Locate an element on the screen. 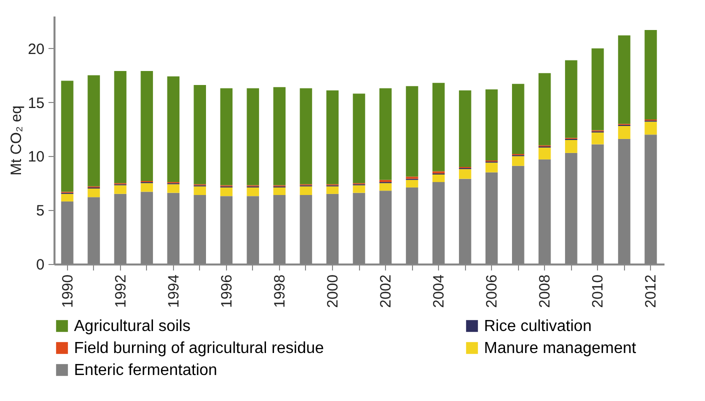 The width and height of the screenshot is (705, 401). y-tick-label: 20 is located at coordinates (36, 49).